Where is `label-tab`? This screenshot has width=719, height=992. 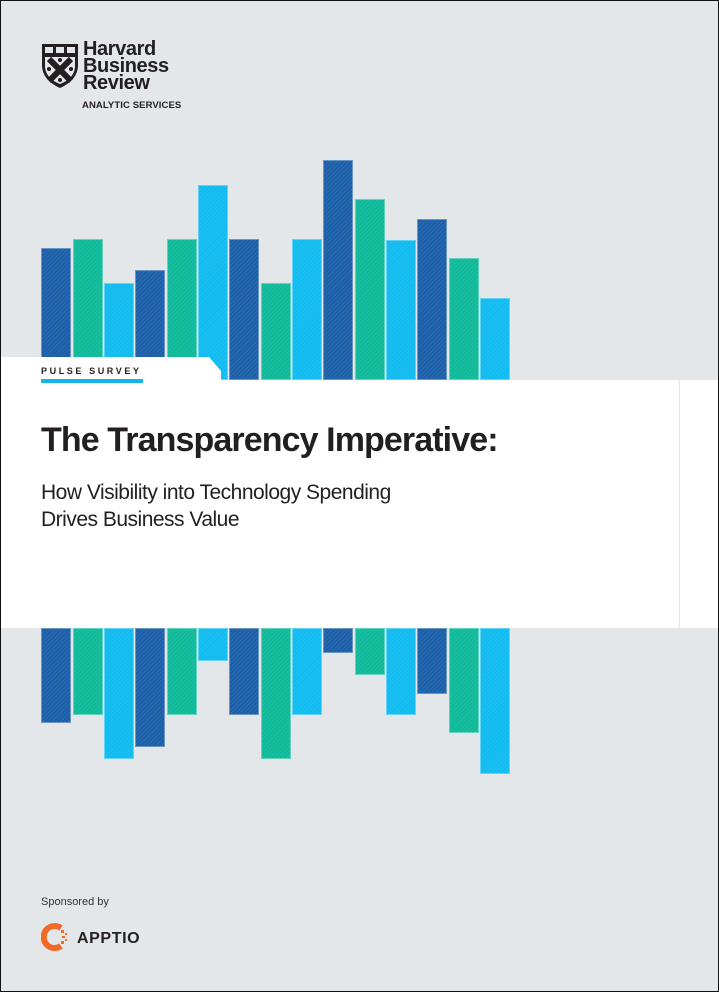 label-tab is located at coordinates (111, 369).